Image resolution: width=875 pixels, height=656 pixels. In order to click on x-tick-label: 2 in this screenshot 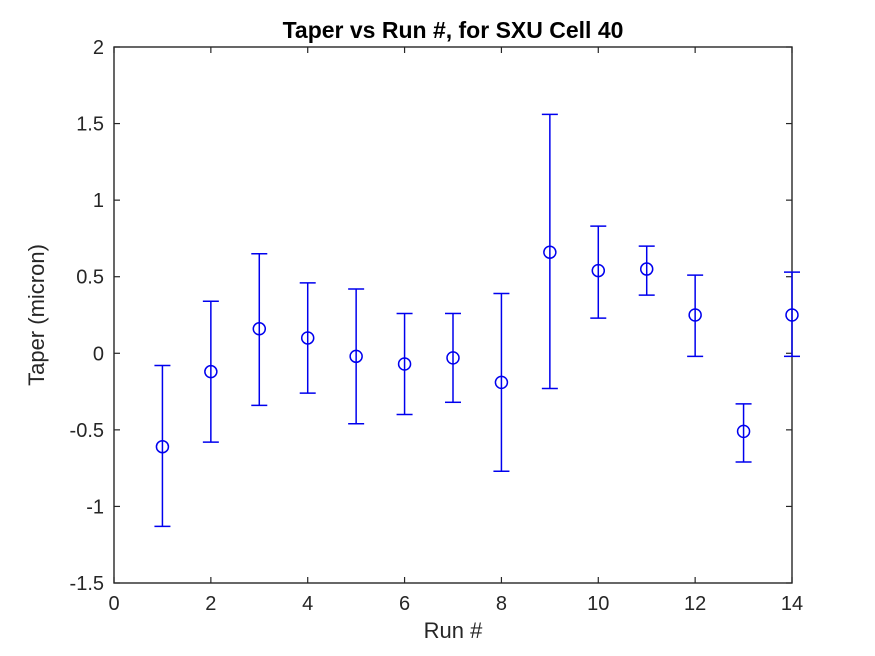, I will do `click(210, 604)`.